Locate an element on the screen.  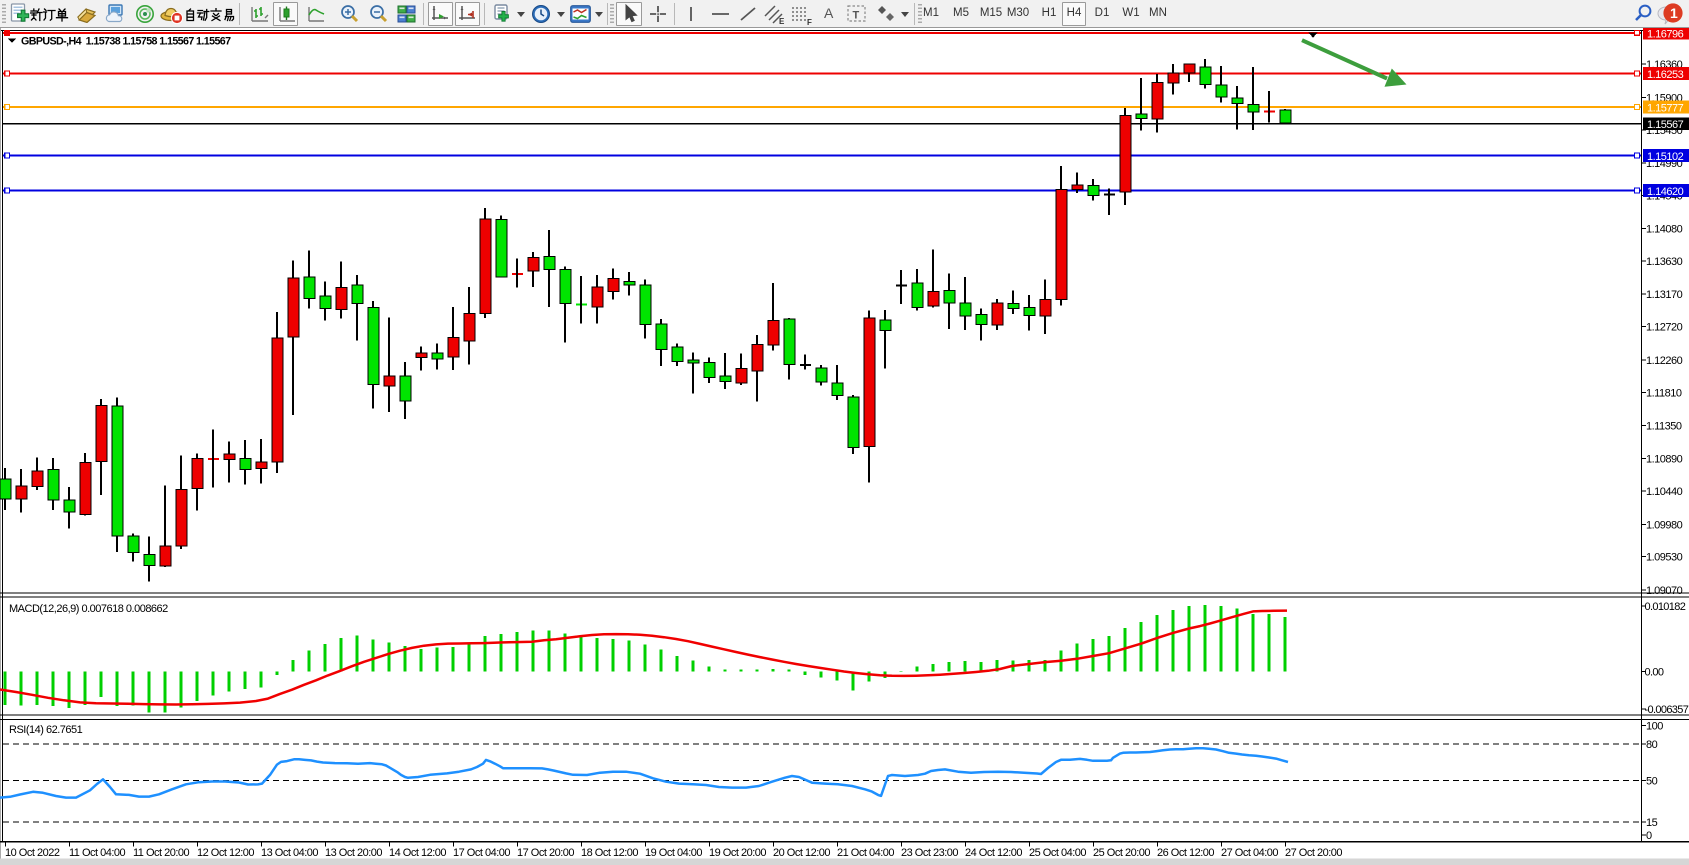
svg-text: 12 Oct 12:00 is located at coordinates (225, 853).